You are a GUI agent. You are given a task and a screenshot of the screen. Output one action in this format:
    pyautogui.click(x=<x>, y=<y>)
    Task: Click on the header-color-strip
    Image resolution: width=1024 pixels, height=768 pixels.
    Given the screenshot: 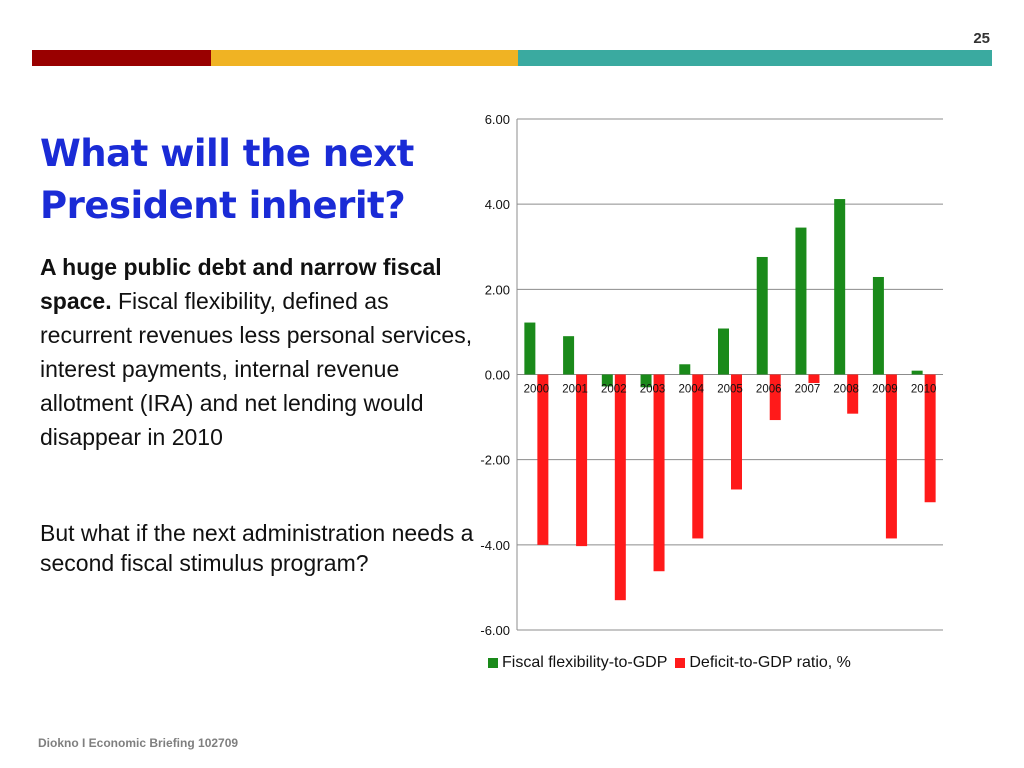 What is the action you would take?
    pyautogui.click(x=512, y=58)
    